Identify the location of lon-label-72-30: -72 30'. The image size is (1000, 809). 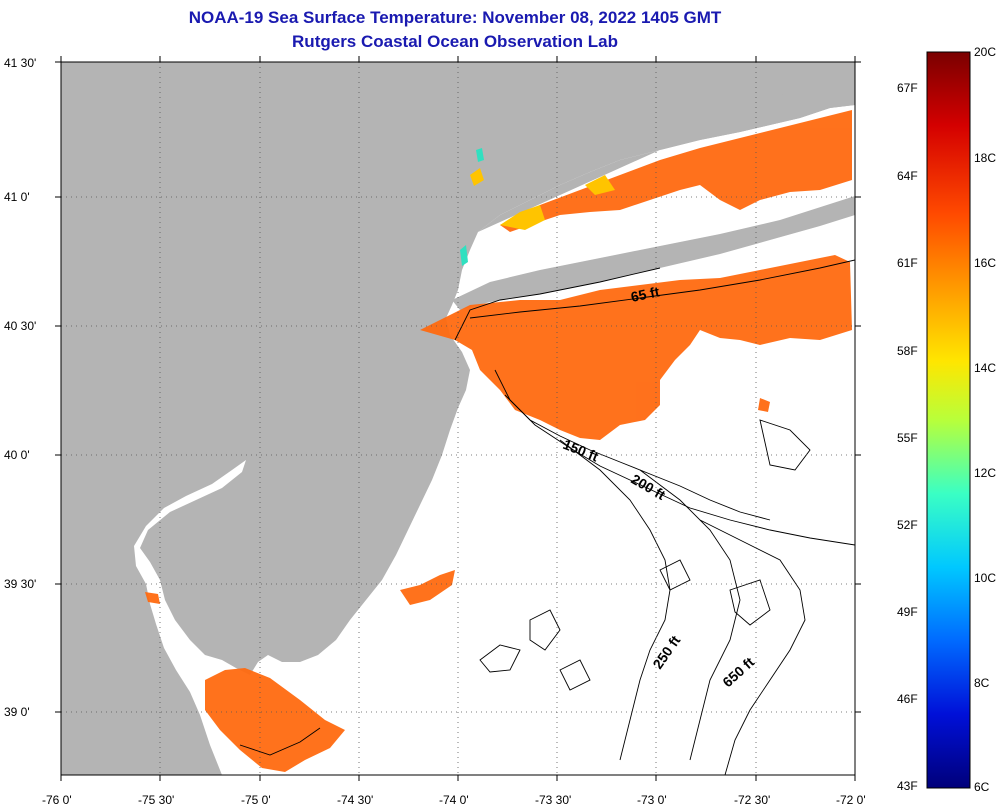
(752, 800).